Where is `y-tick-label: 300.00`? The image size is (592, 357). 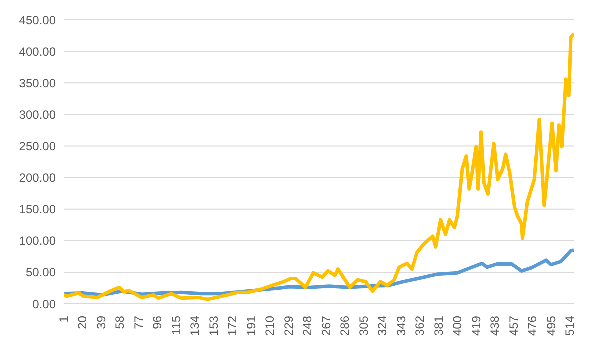
y-tick-label: 300.00 is located at coordinates (37, 115).